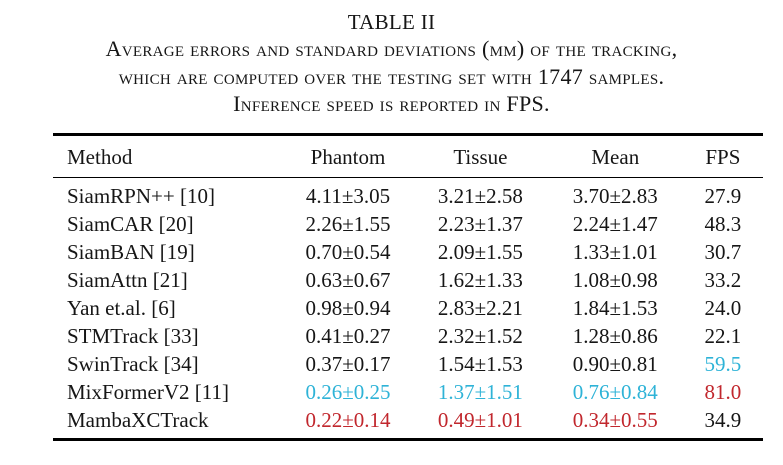  What do you see at coordinates (480, 196) in the screenshot?
I see `cell-tissue: 3.21±2.58` at bounding box center [480, 196].